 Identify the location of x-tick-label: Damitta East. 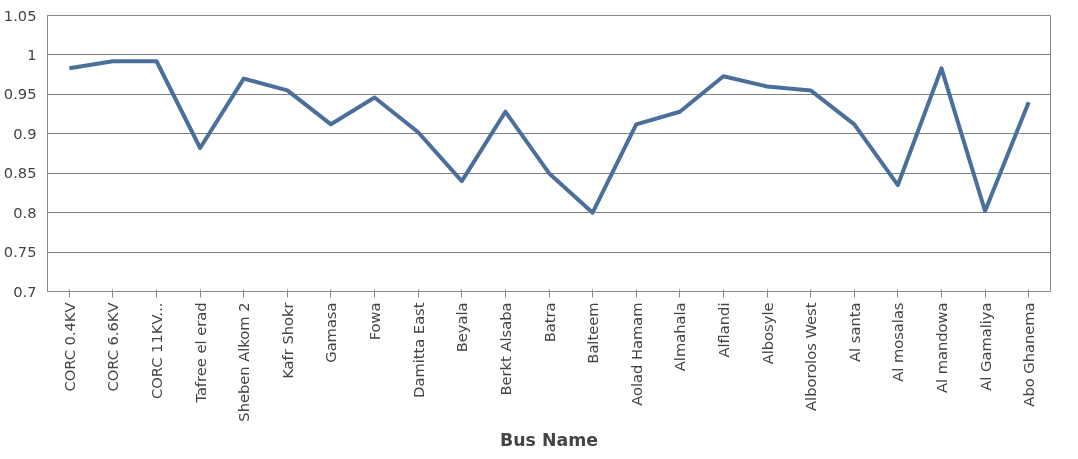
(418, 350).